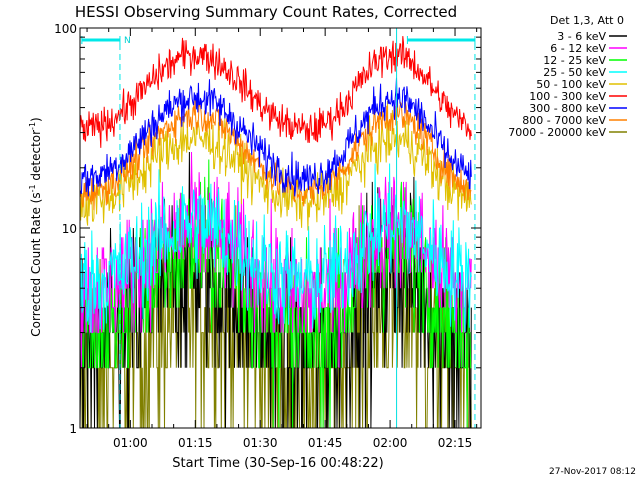 This screenshot has width=640, height=480. I want to click on legend-label-4: 50 - 100 keV, so click(571, 84).